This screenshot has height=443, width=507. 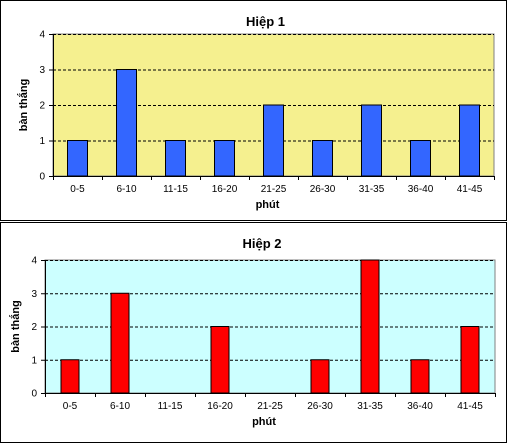 What do you see at coordinates (261, 243) in the screenshot?
I see `chart-title: Hiệp 2` at bounding box center [261, 243].